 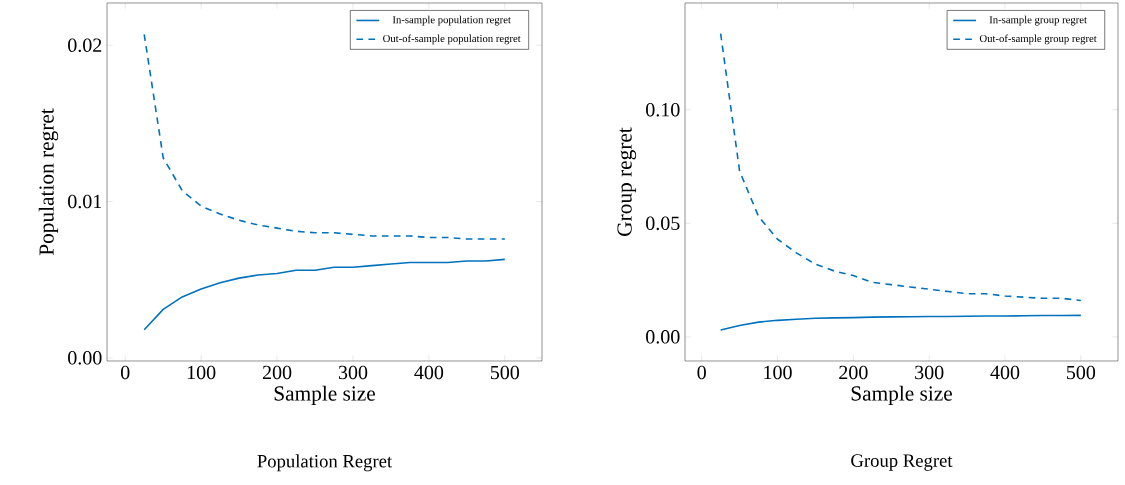 What do you see at coordinates (900, 322) in the screenshot?
I see `line-series` at bounding box center [900, 322].